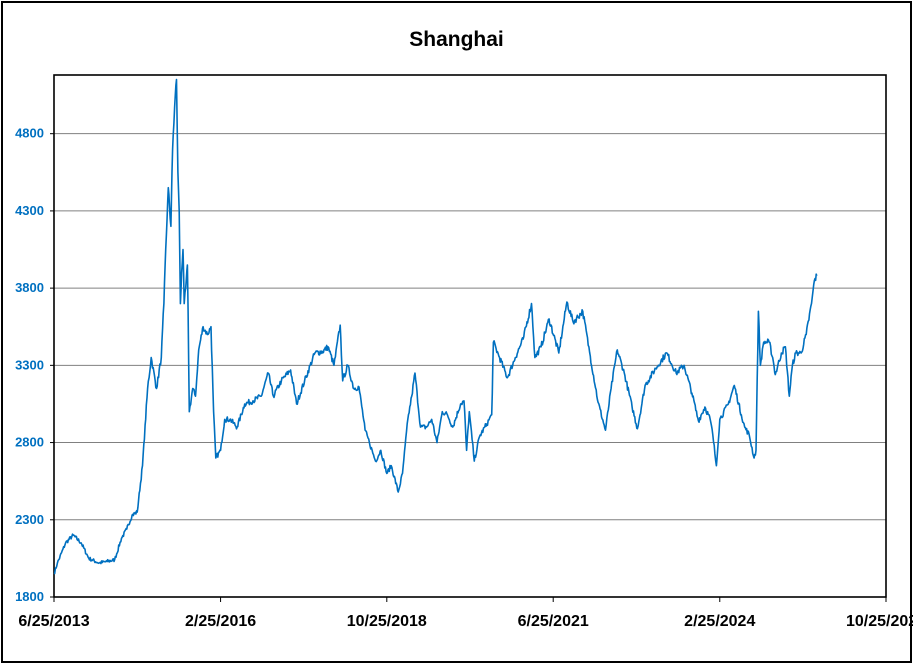 This screenshot has height=664, width=913. I want to click on chart-title: Shanghai, so click(456, 39).